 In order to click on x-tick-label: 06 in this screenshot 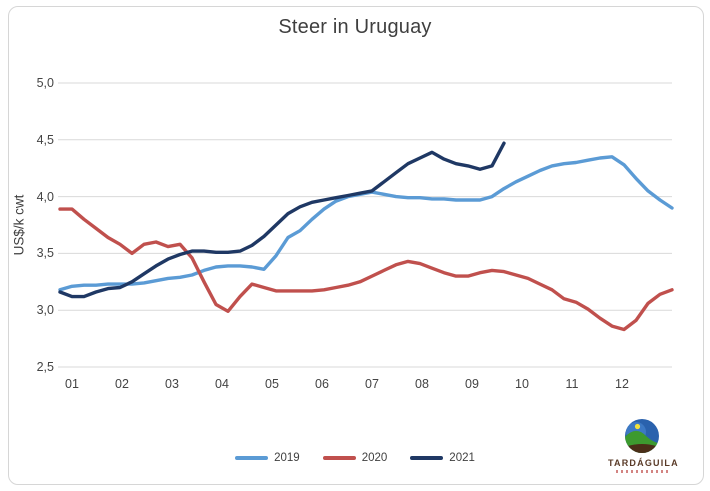, I will do `click(322, 384)`.